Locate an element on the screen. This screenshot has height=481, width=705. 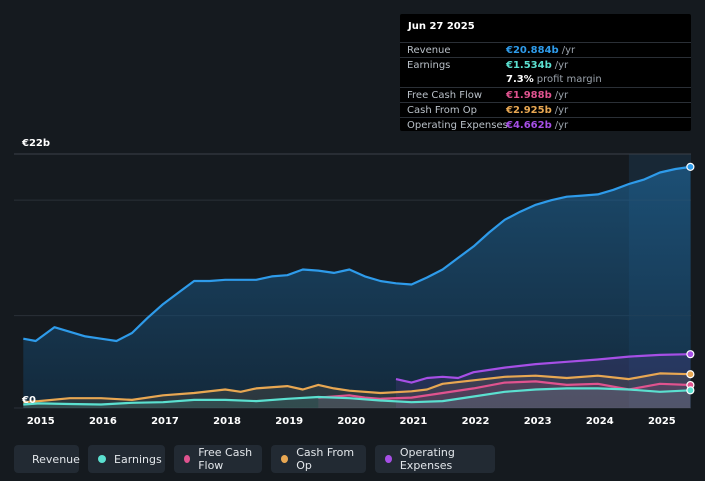
x-tick-label: 2017 is located at coordinates (165, 421).